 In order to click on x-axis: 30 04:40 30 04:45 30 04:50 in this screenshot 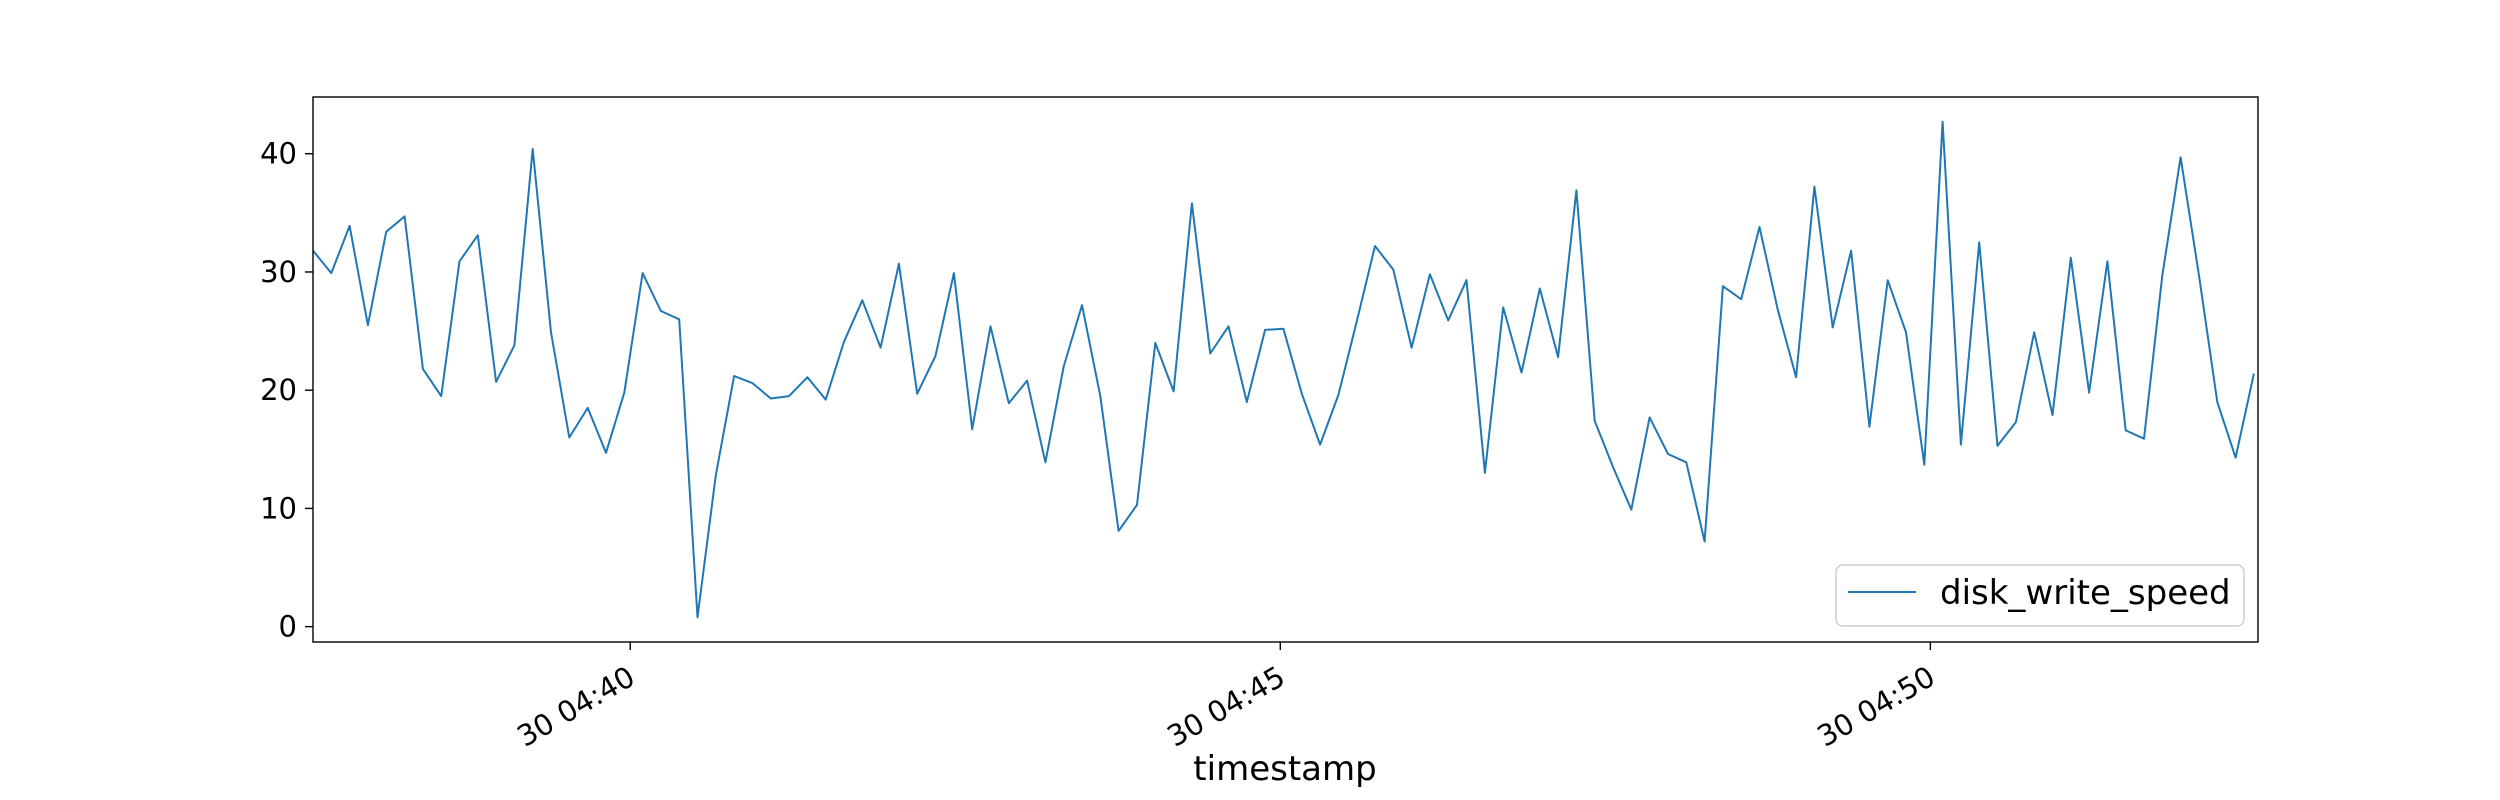, I will do `click(1226, 698)`.